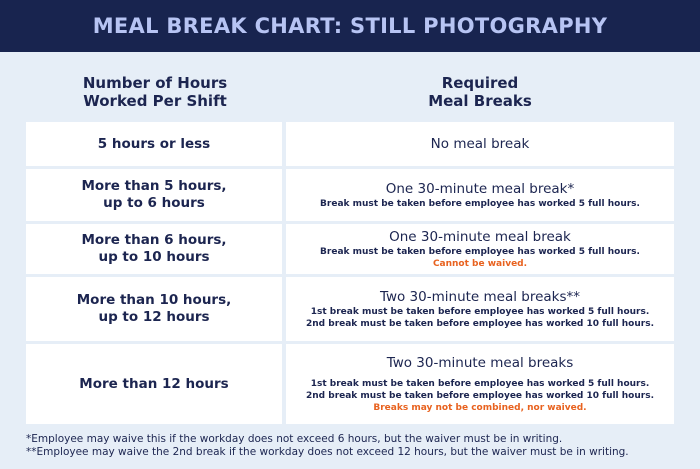  I want to click on row-1-break-cell: No meal break, so click(480, 144).